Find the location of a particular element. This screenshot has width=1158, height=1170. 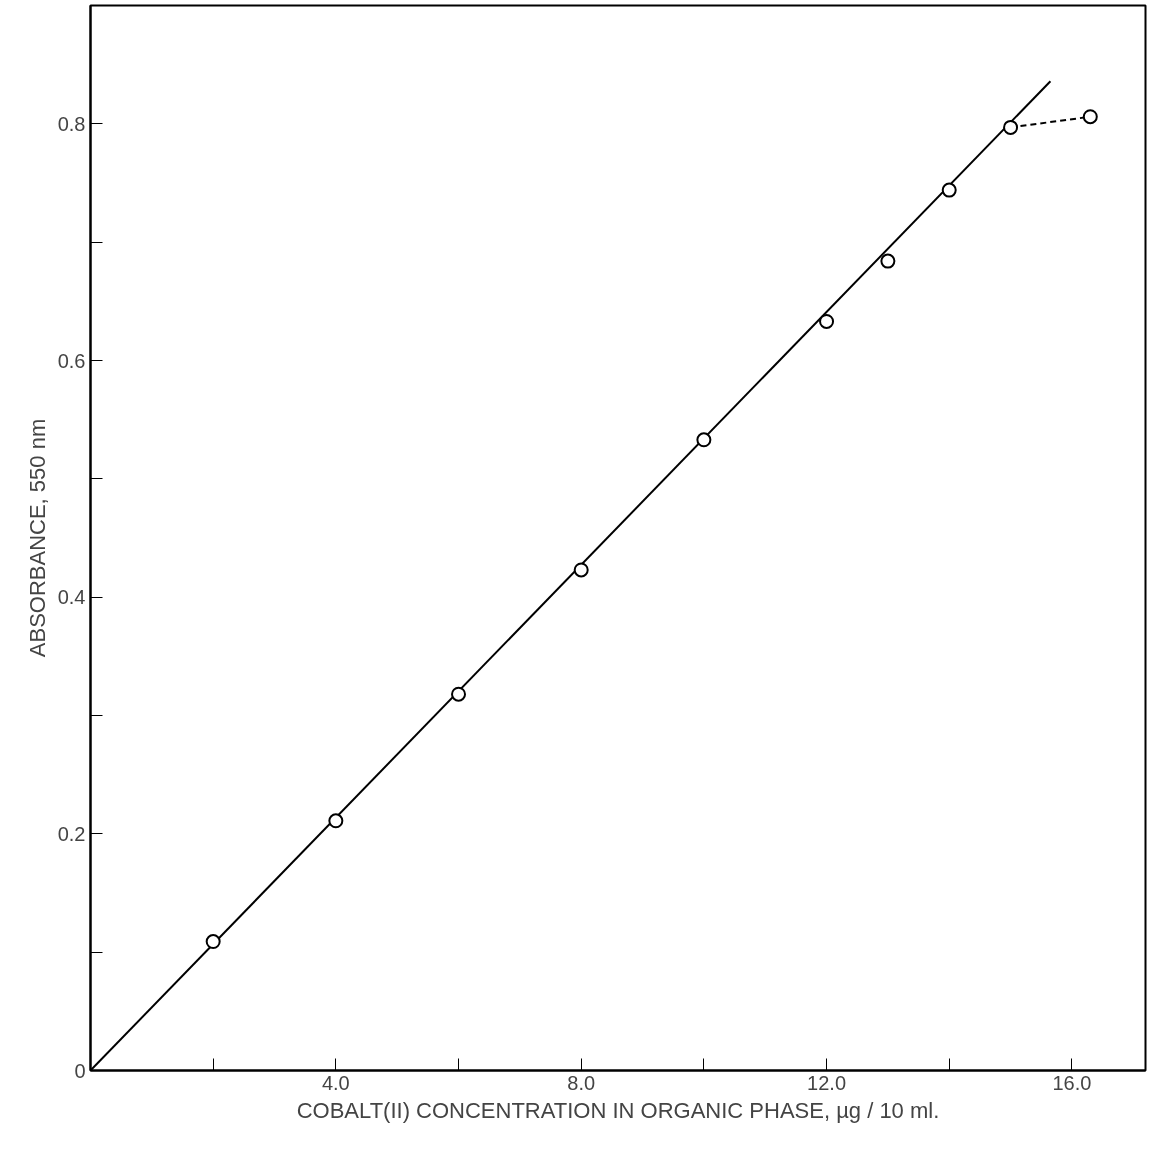

y-tick-label: 0 is located at coordinates (80, 1070).